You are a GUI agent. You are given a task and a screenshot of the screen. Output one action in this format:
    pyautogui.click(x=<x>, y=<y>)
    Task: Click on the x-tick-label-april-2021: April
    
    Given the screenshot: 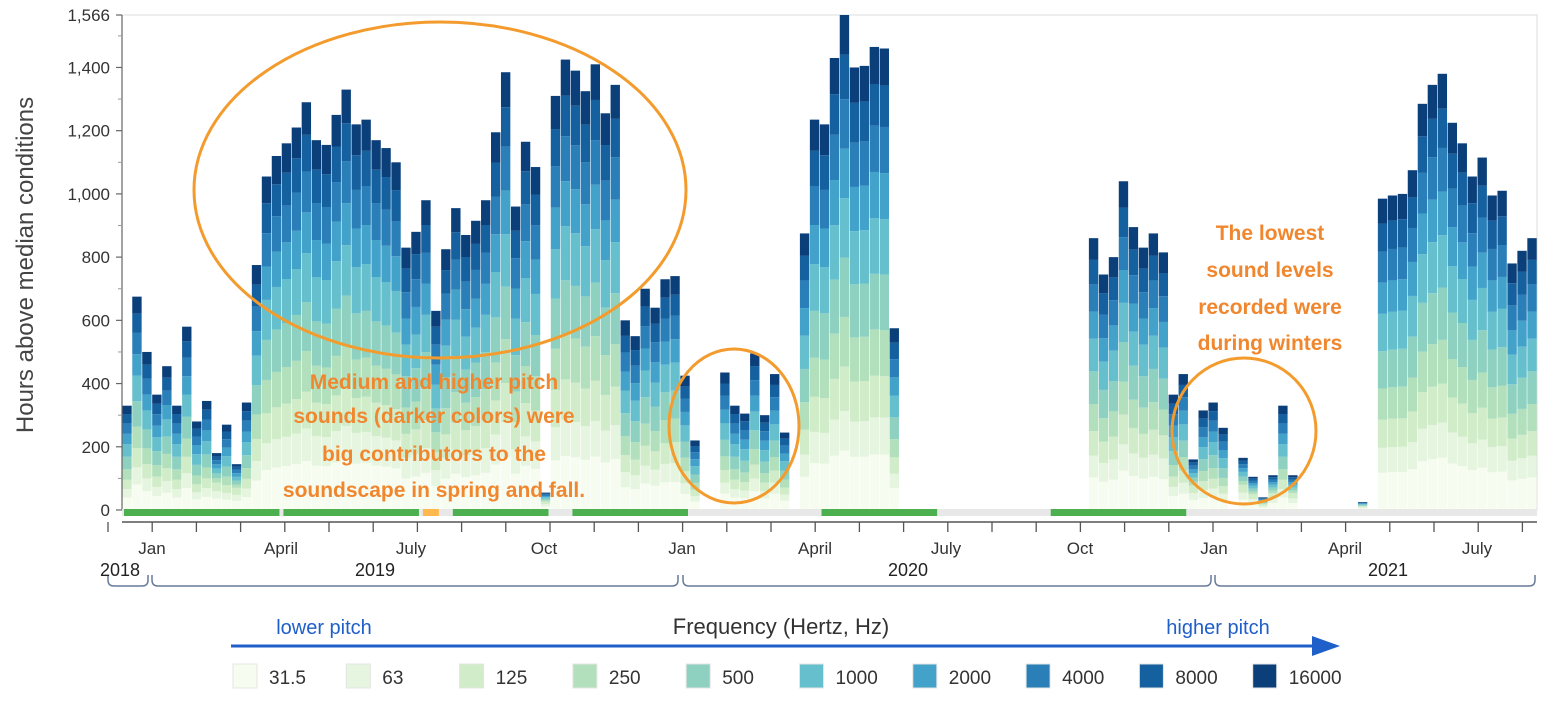 What is the action you would take?
    pyautogui.click(x=1345, y=548)
    